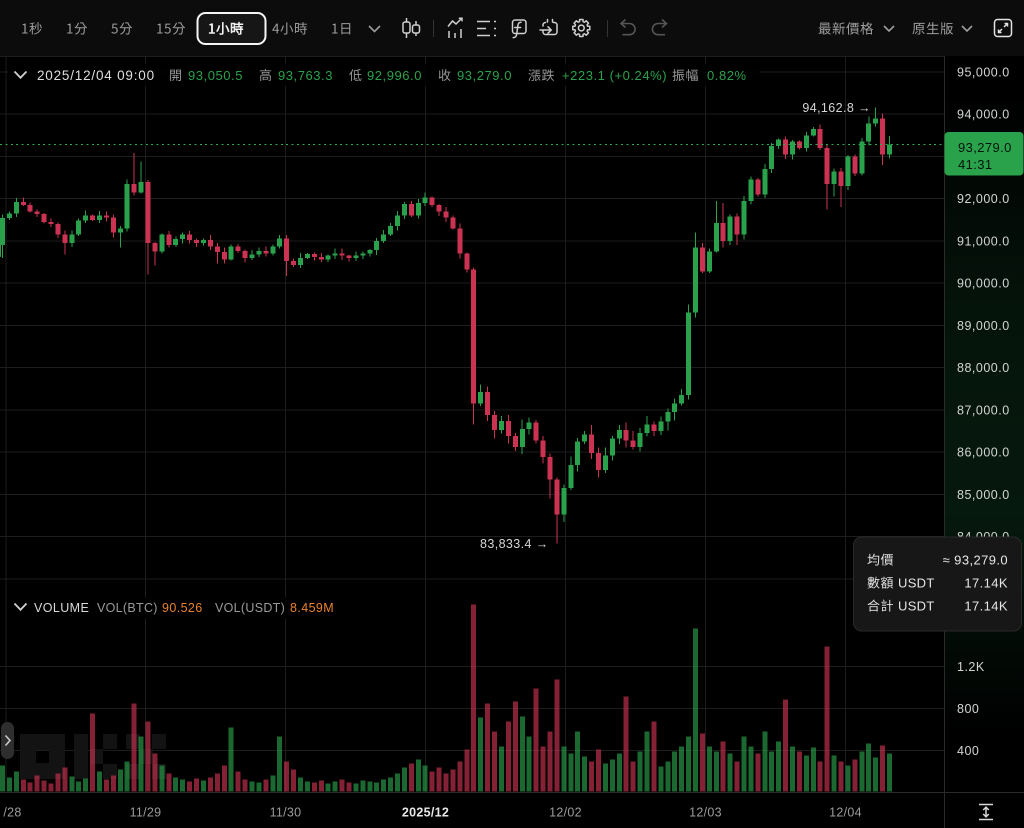 The width and height of the screenshot is (1024, 828). Describe the element at coordinates (127, 608) in the screenshot. I see `svg-text: VOL(BTC)` at that location.